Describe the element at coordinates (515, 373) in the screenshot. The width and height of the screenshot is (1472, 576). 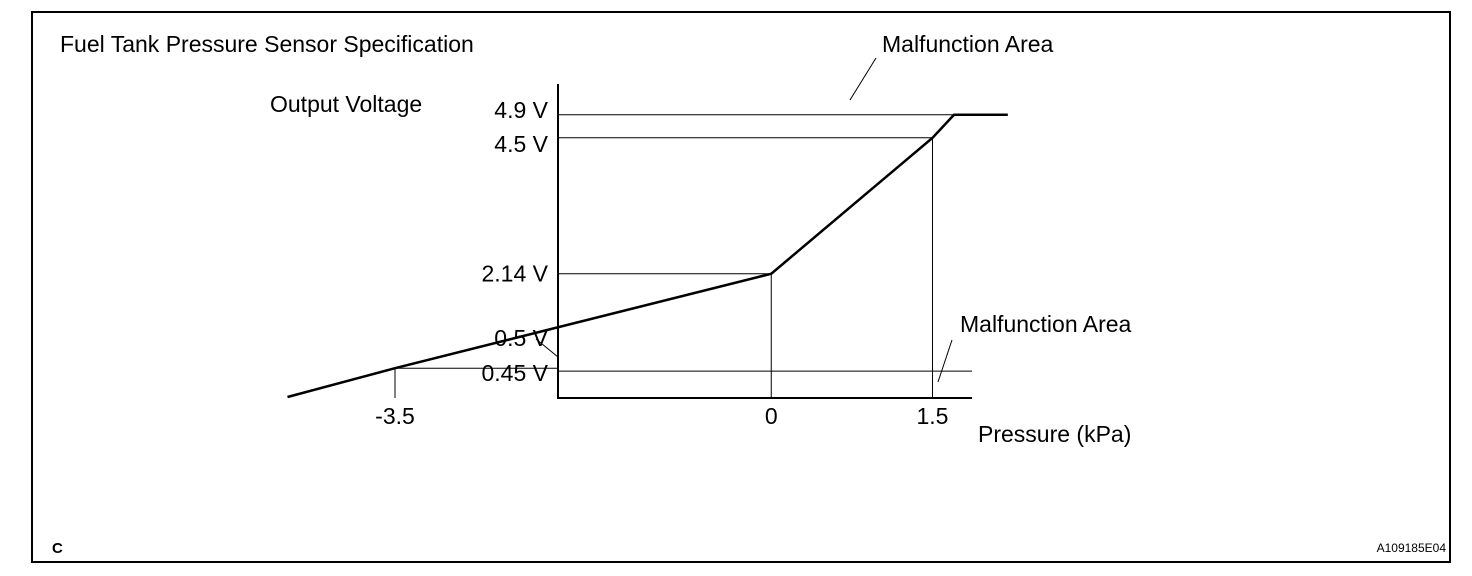
I see `y-tick-label-0-45v: 0.45 V` at that location.